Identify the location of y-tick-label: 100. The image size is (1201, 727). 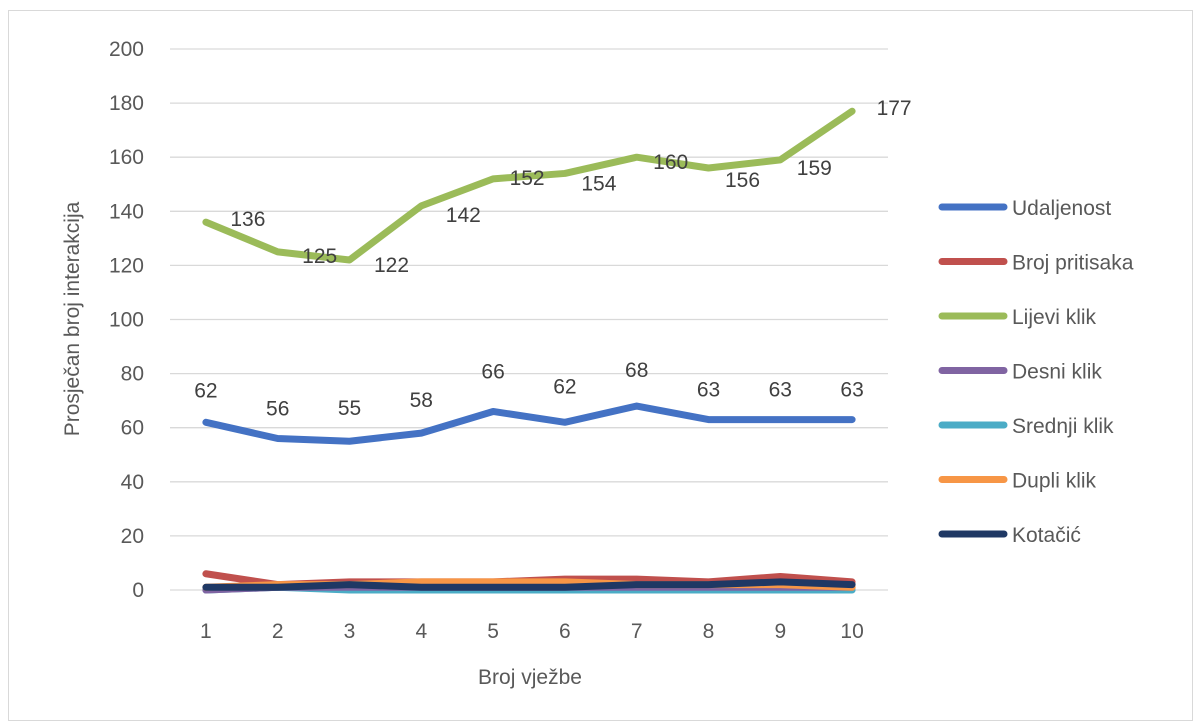
(126, 320).